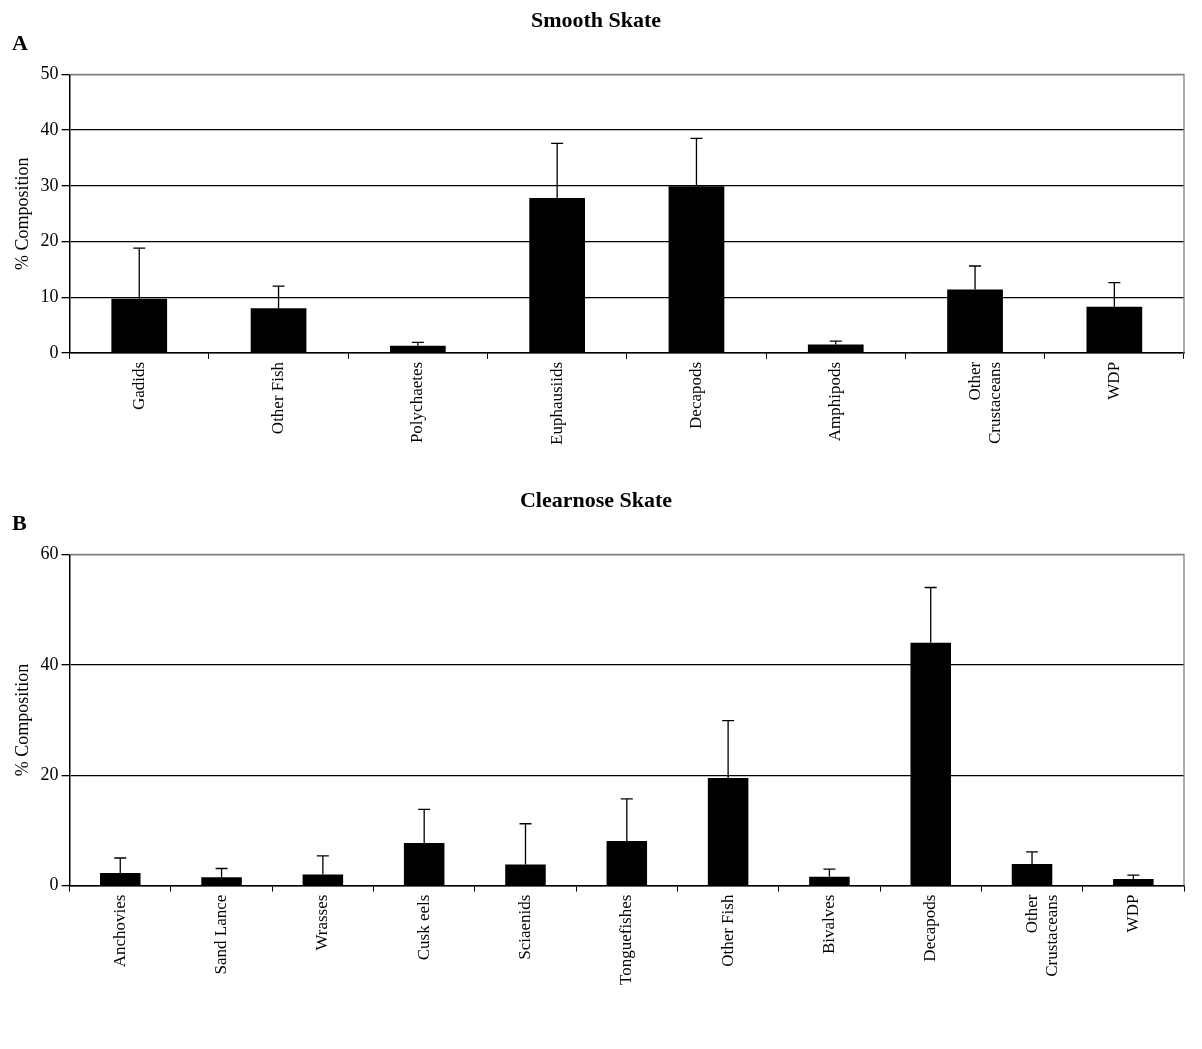 This screenshot has width=1202, height=1049. Describe the element at coordinates (626, 939) in the screenshot. I see `x-tick-label: Tonguefishes` at that location.